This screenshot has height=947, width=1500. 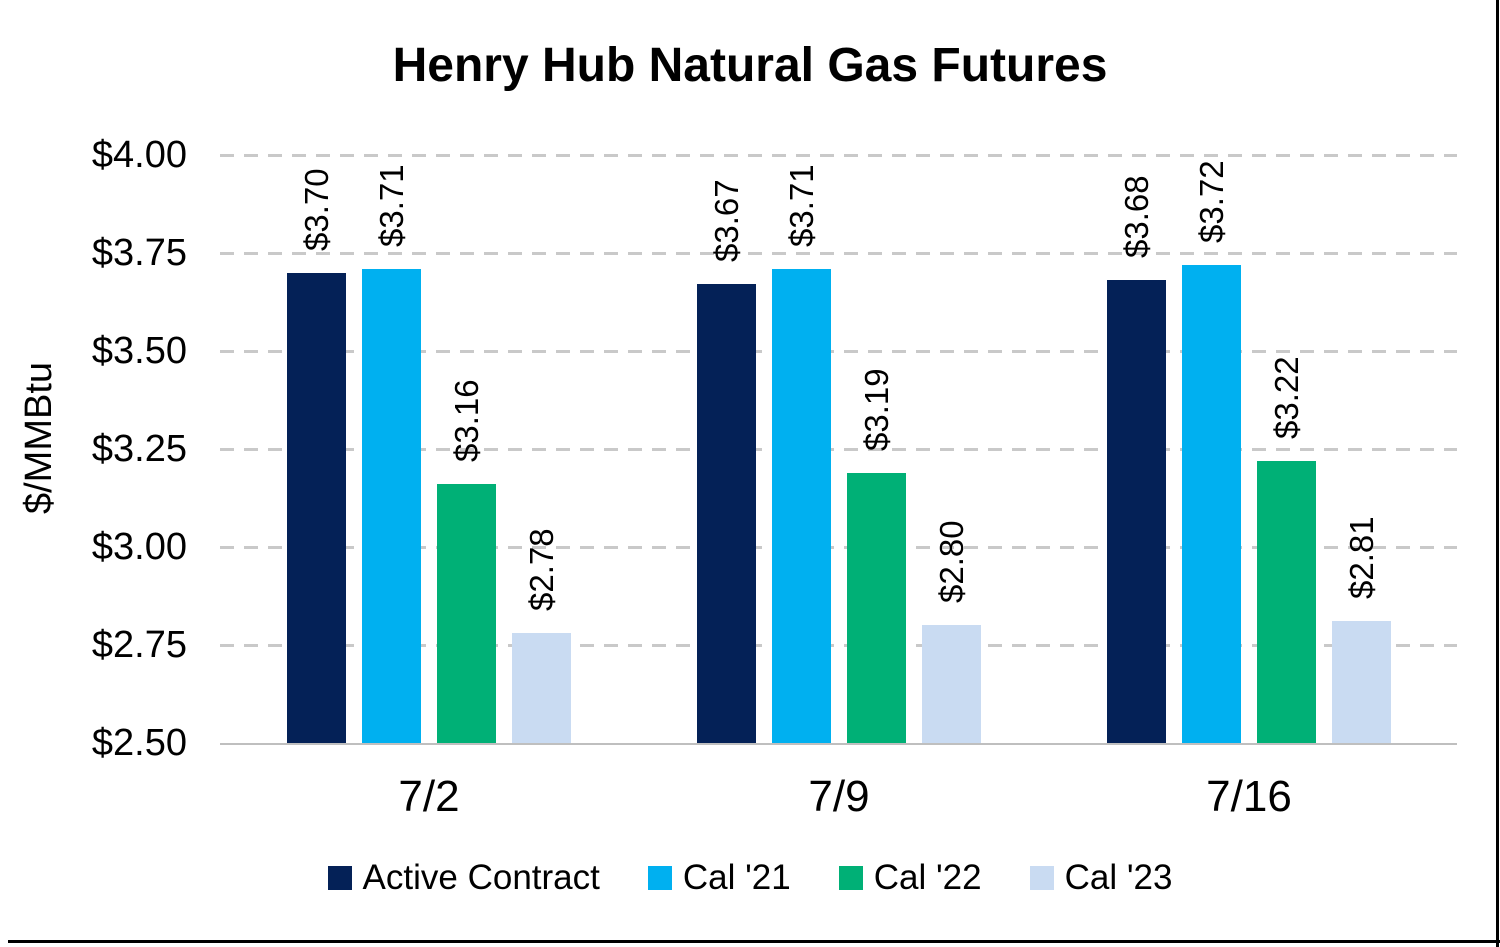 What do you see at coordinates (1211, 201) in the screenshot?
I see `value-label-cal-21-7-16: $3.72` at bounding box center [1211, 201].